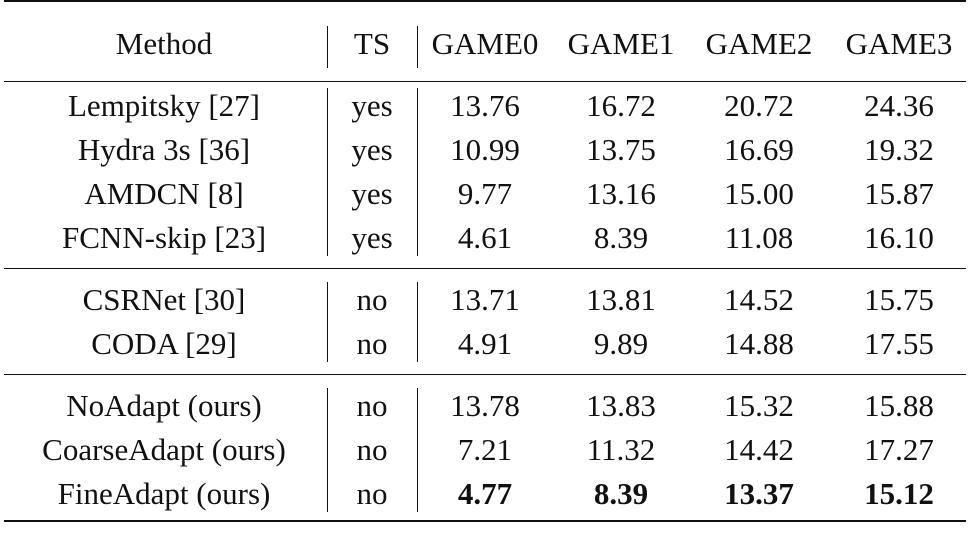 The width and height of the screenshot is (970, 538). Describe the element at coordinates (621, 493) in the screenshot. I see `game1-cell-best: 8.39` at that location.